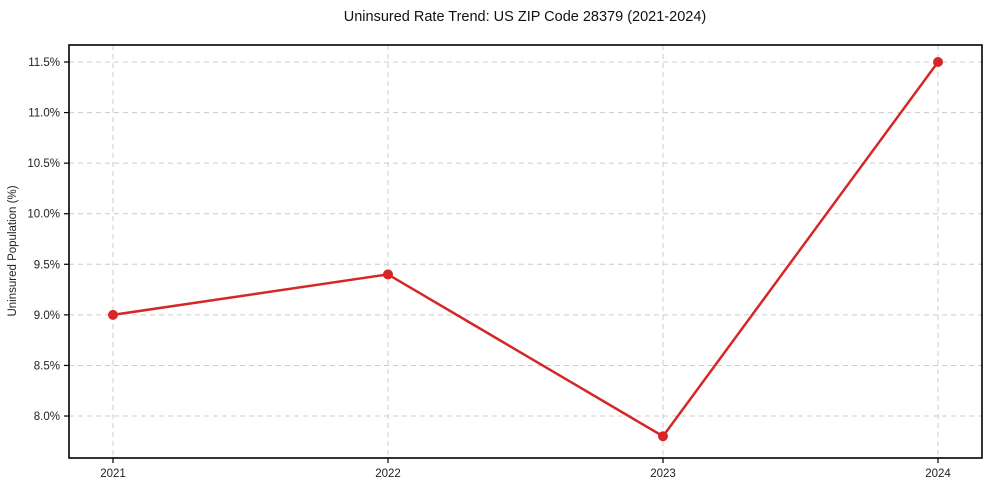  Describe the element at coordinates (47, 265) in the screenshot. I see `y-tick-label: 9.5%` at that location.